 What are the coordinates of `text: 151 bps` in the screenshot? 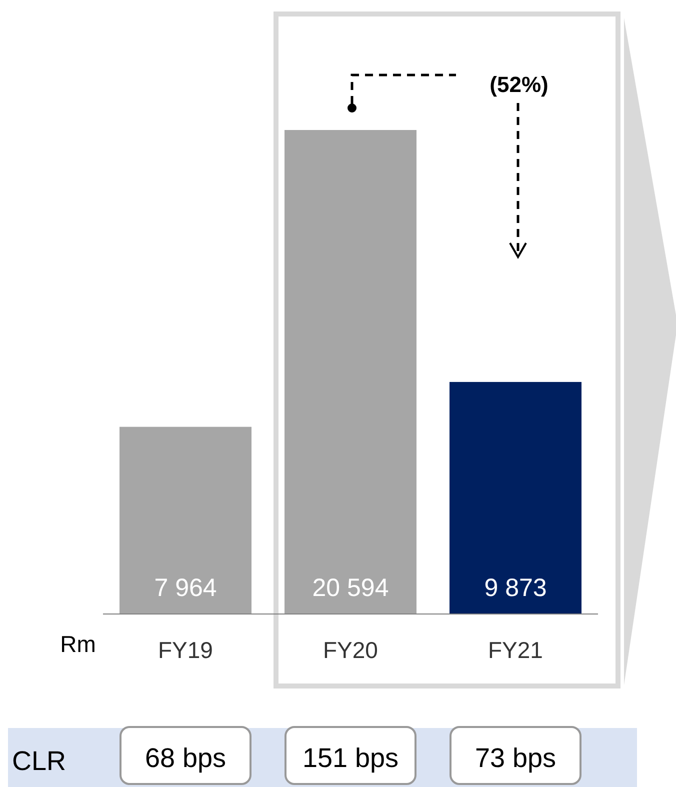 It's located at (350, 758).